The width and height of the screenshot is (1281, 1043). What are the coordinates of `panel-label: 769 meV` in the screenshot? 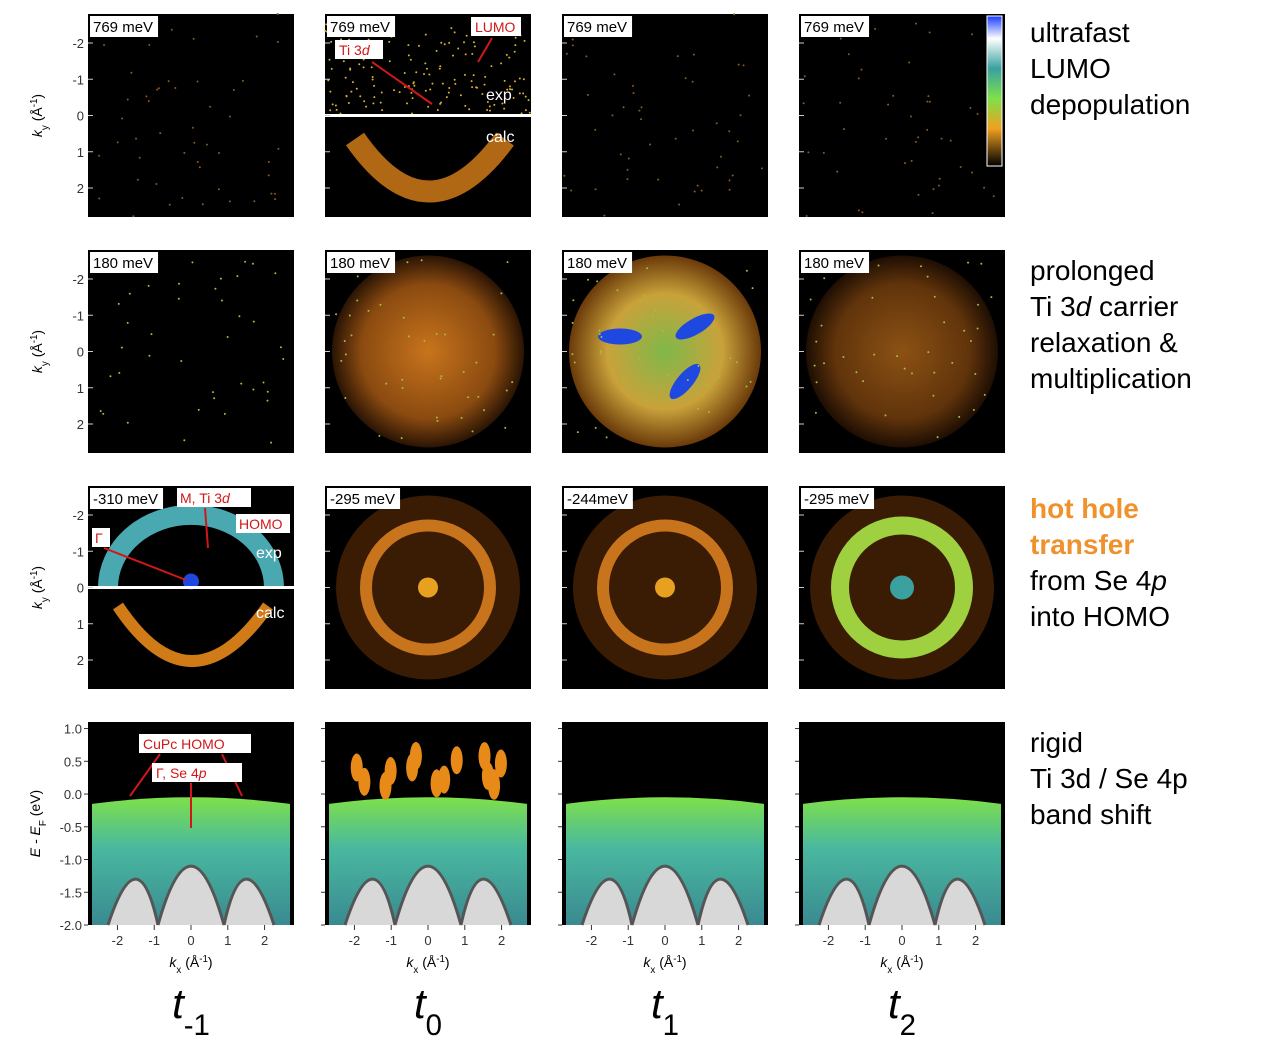 It's located at (360, 27).